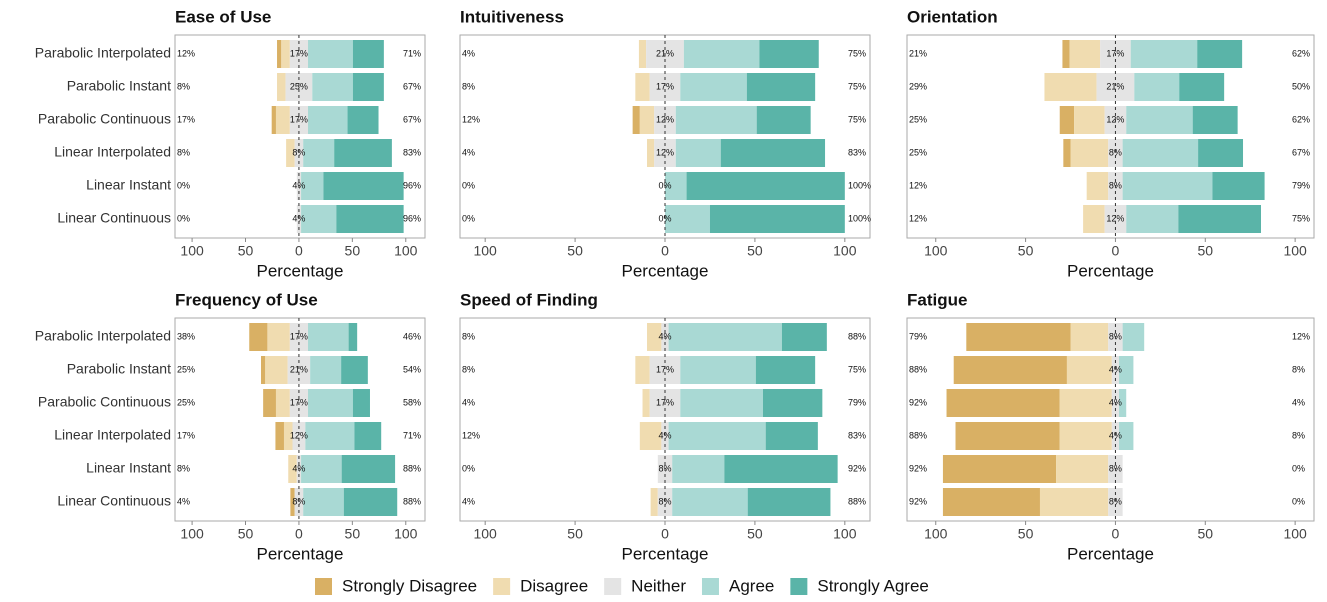  Describe the element at coordinates (412, 152) in the screenshot. I see `high-percent: 83%` at that location.